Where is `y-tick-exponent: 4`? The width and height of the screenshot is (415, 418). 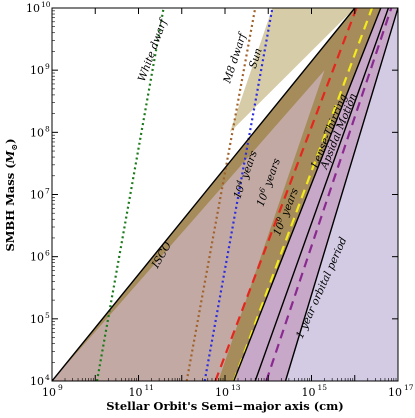
y-tick-exponent: 4 is located at coordinates (47, 377).